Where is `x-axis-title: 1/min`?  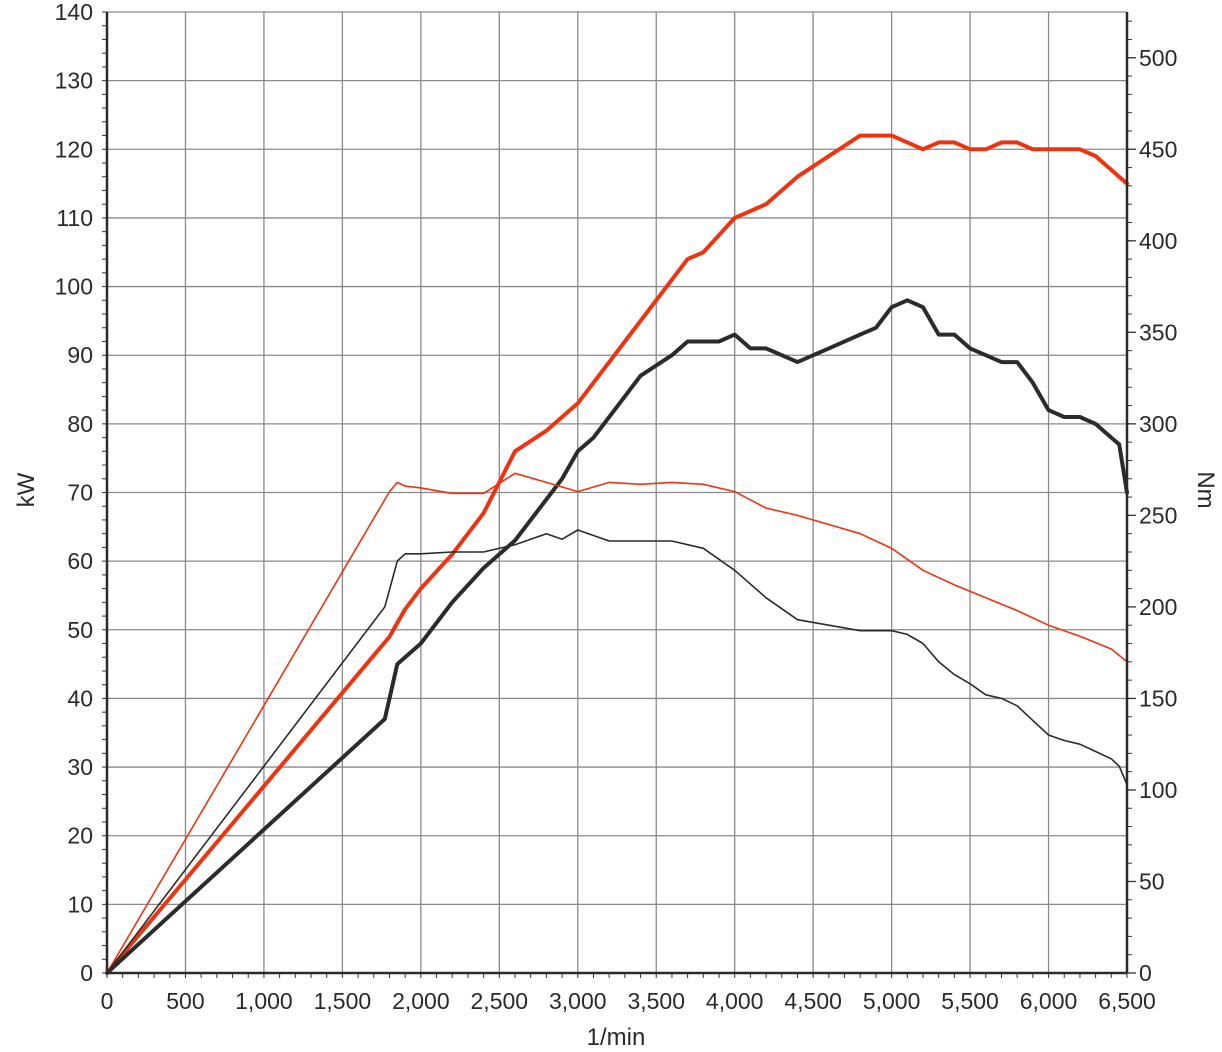
x-axis-title: 1/min is located at coordinates (616, 1037).